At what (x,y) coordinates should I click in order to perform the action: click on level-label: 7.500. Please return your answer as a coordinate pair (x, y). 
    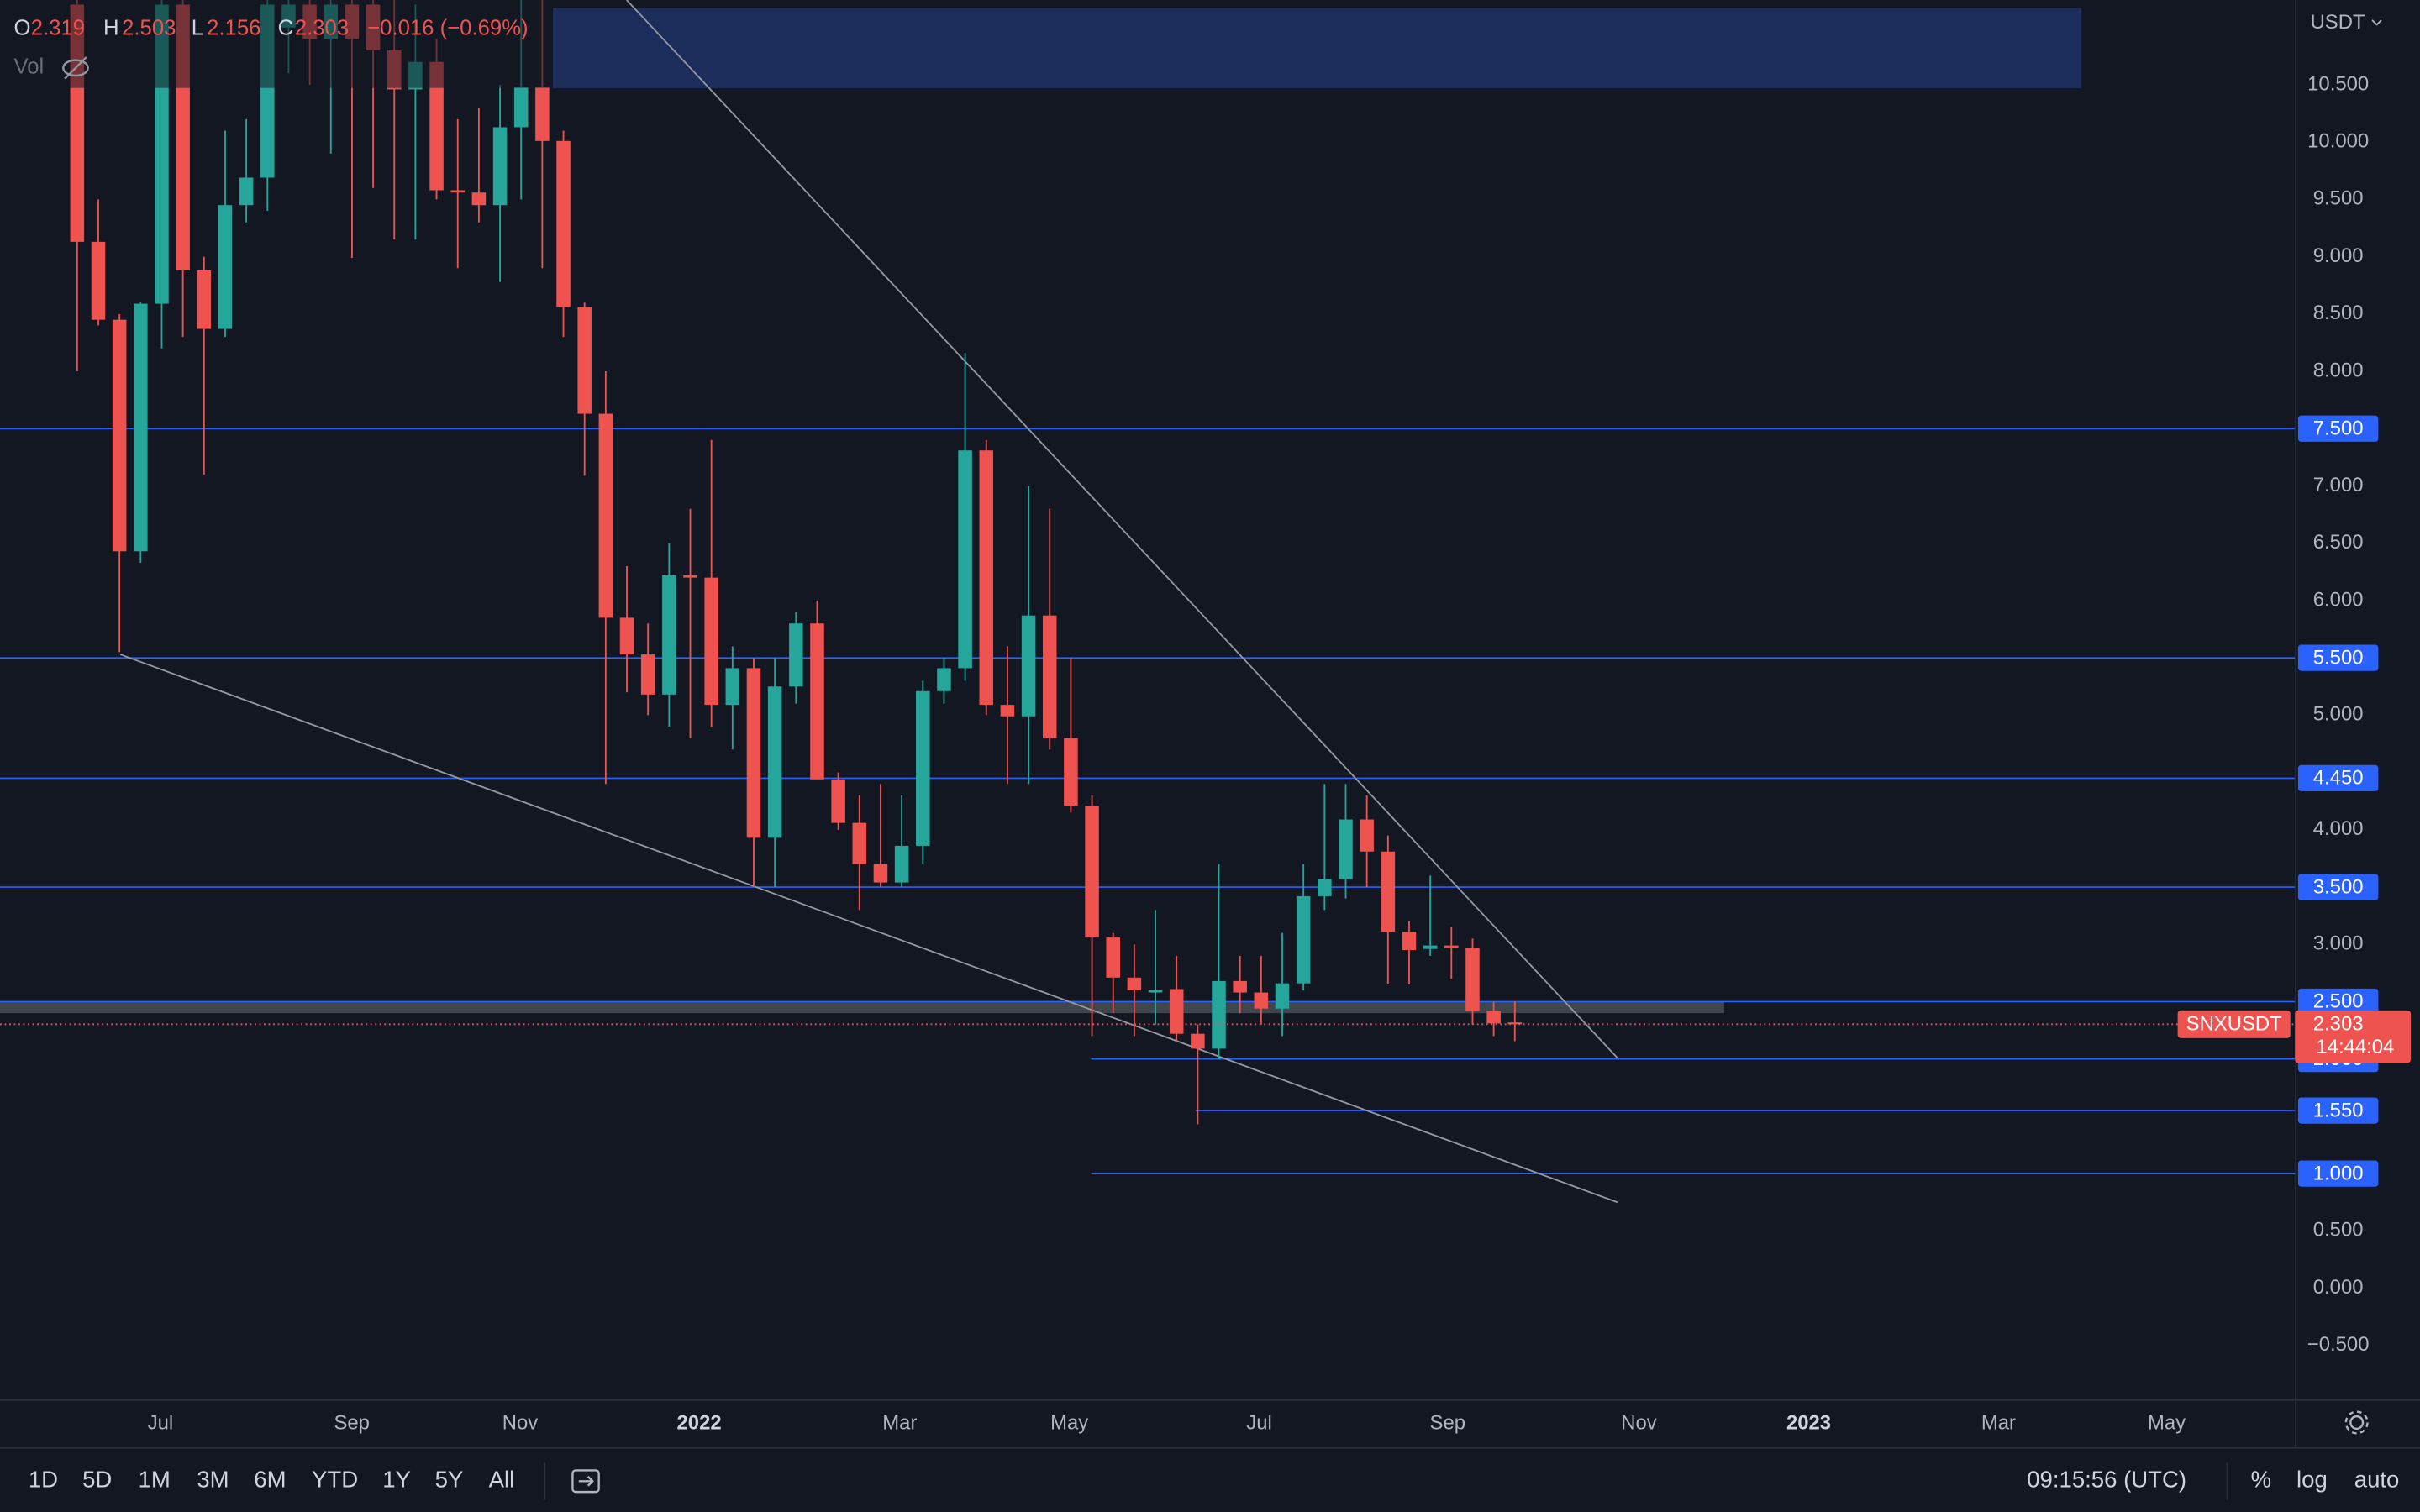
    Looking at the image, I should click on (2338, 428).